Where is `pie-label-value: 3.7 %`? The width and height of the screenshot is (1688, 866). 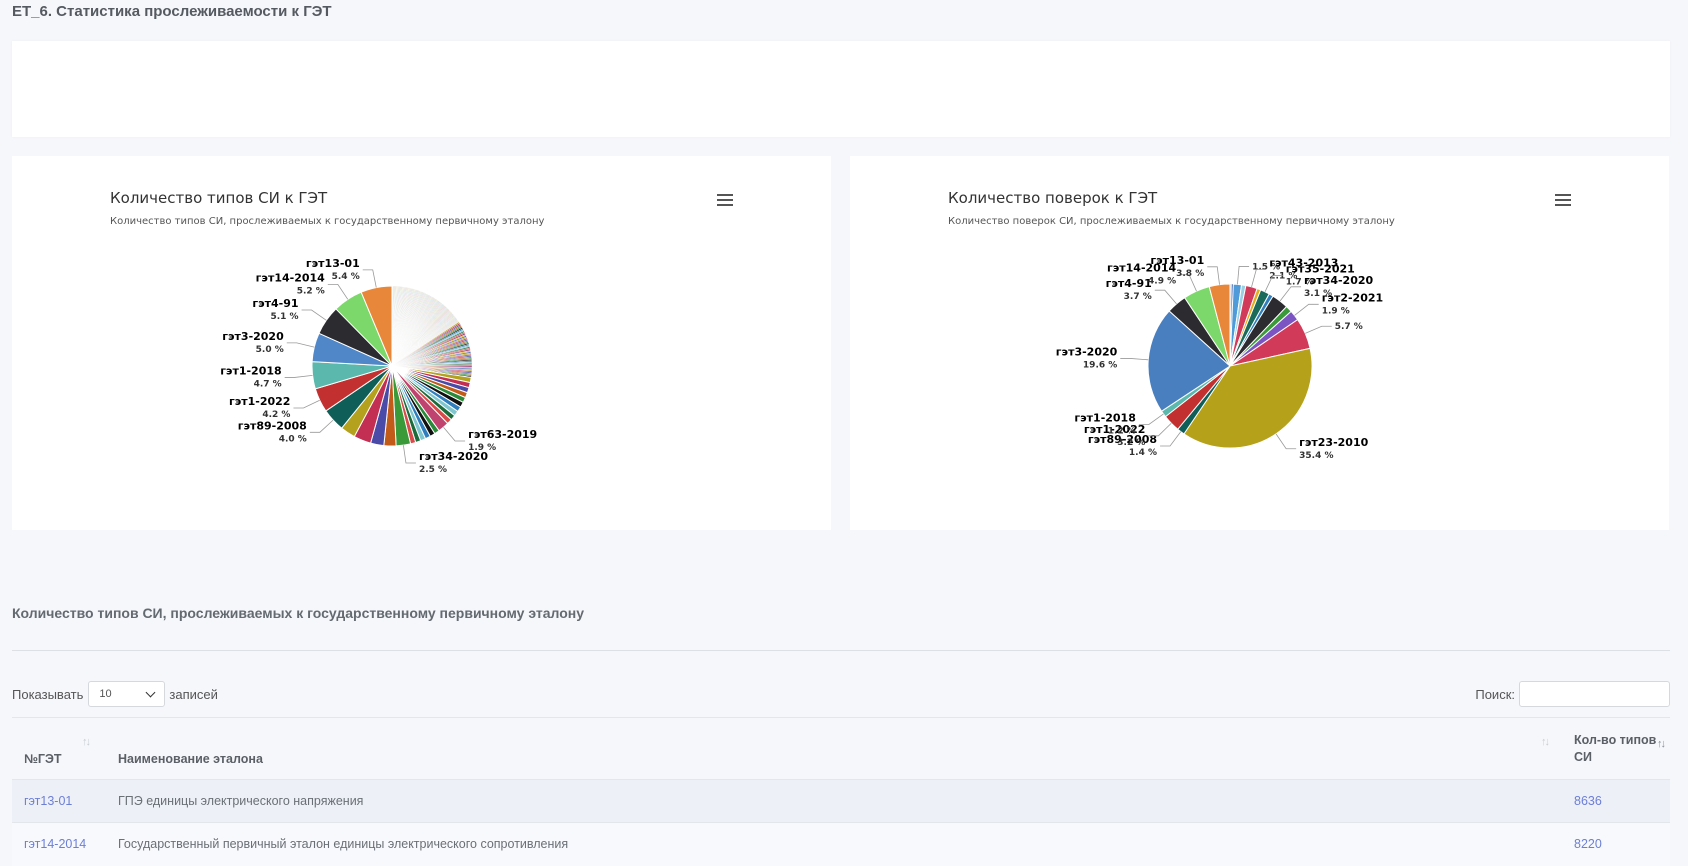 pie-label-value: 3.7 % is located at coordinates (1138, 297).